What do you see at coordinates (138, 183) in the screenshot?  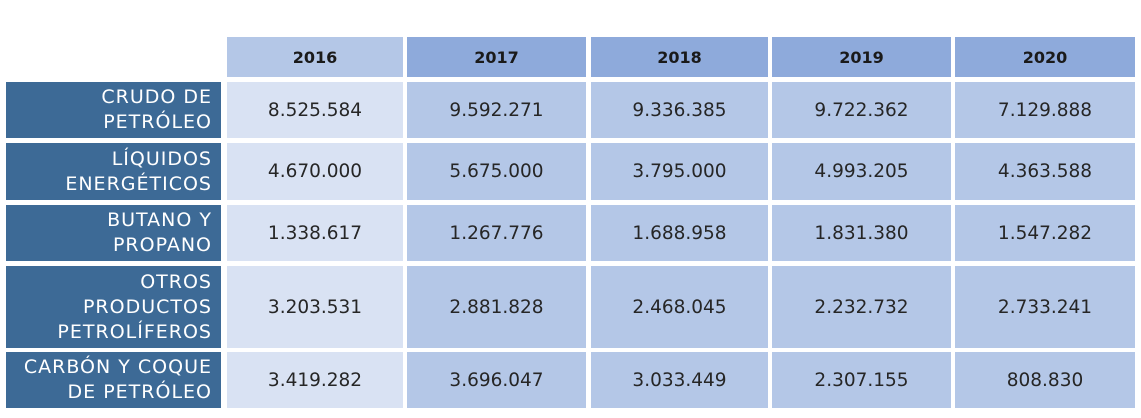 I see `row-label-line: ENERGÉTICOS` at bounding box center [138, 183].